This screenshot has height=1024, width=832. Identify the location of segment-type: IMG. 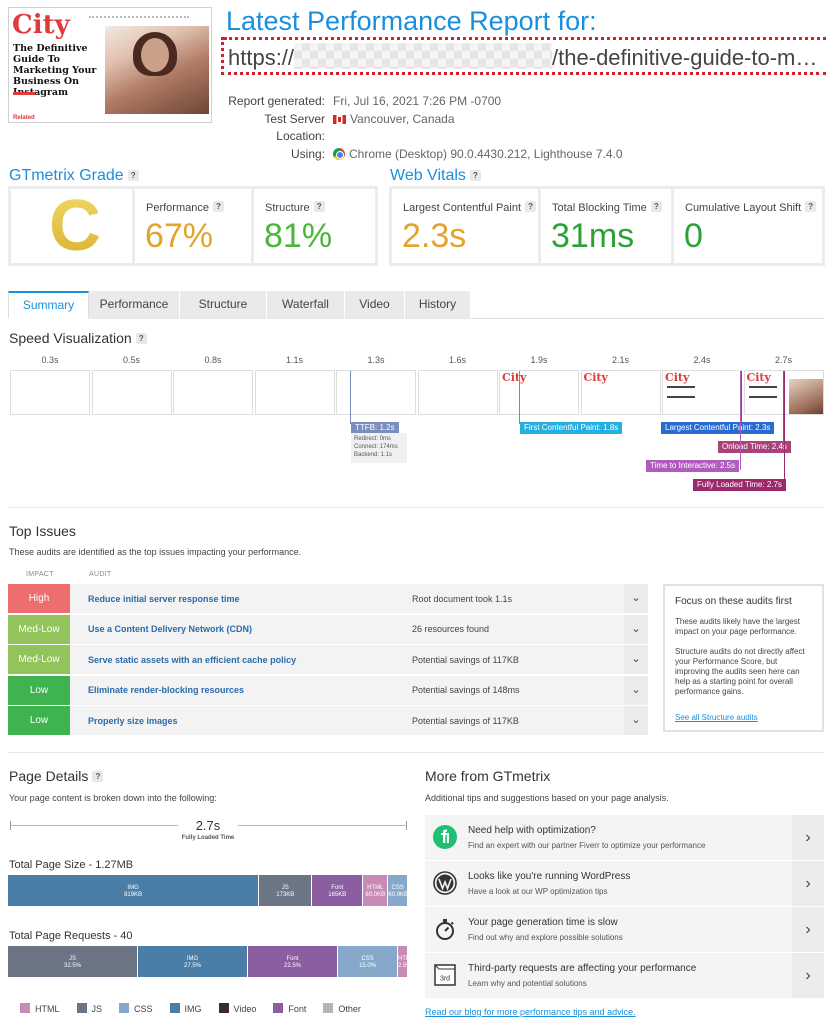
(192, 959).